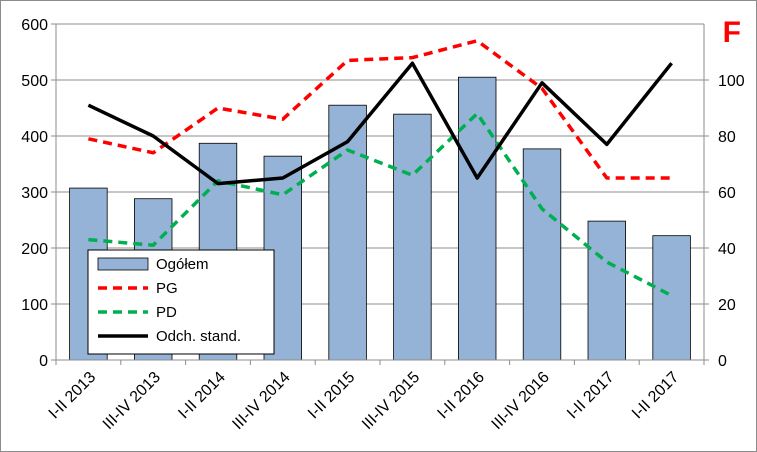  I want to click on right-tick-label-5: 100, so click(731, 81).